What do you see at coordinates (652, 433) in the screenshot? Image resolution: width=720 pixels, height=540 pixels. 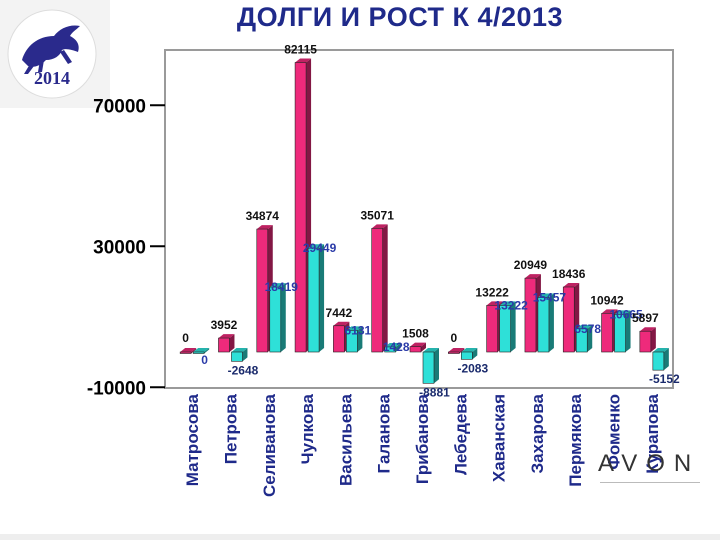 I see `category-label: Курапова` at bounding box center [652, 433].